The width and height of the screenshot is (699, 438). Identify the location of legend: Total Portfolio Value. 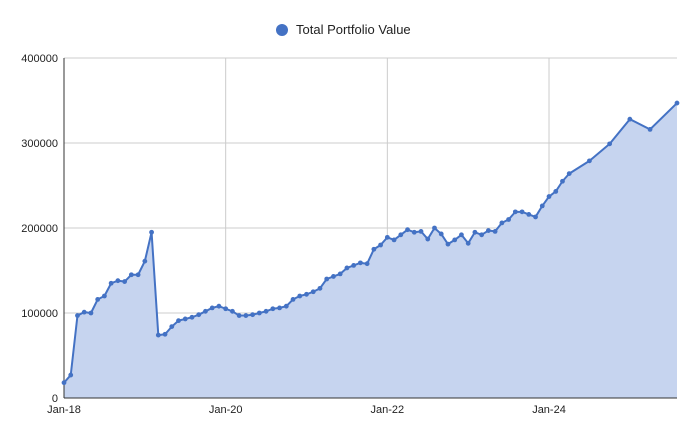
(343, 29).